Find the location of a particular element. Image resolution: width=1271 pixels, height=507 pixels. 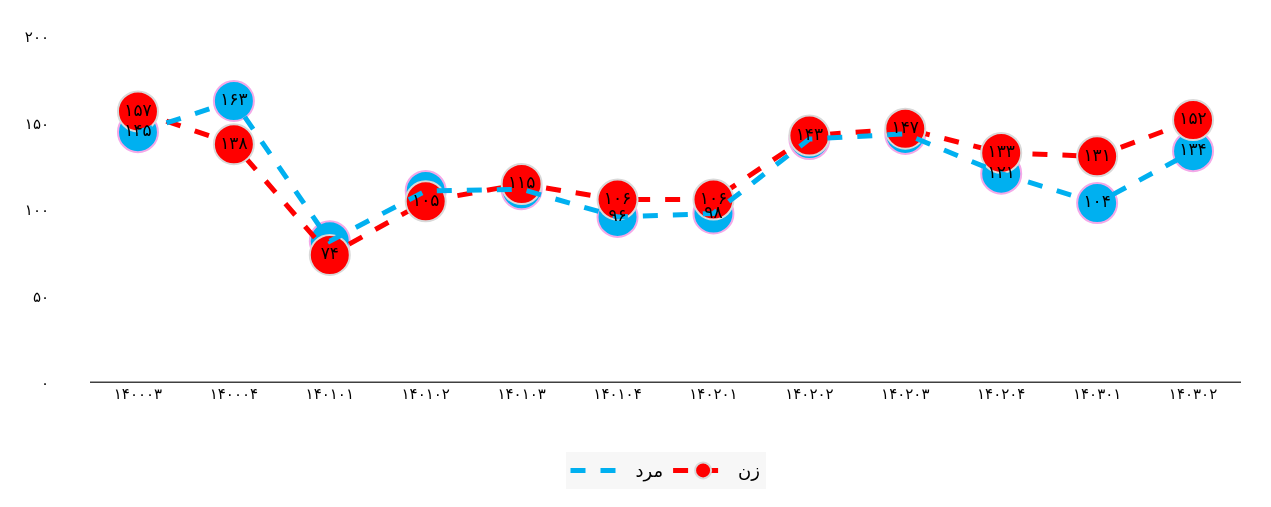

y-tick-label: ۲۰۰ is located at coordinates (36, 37).